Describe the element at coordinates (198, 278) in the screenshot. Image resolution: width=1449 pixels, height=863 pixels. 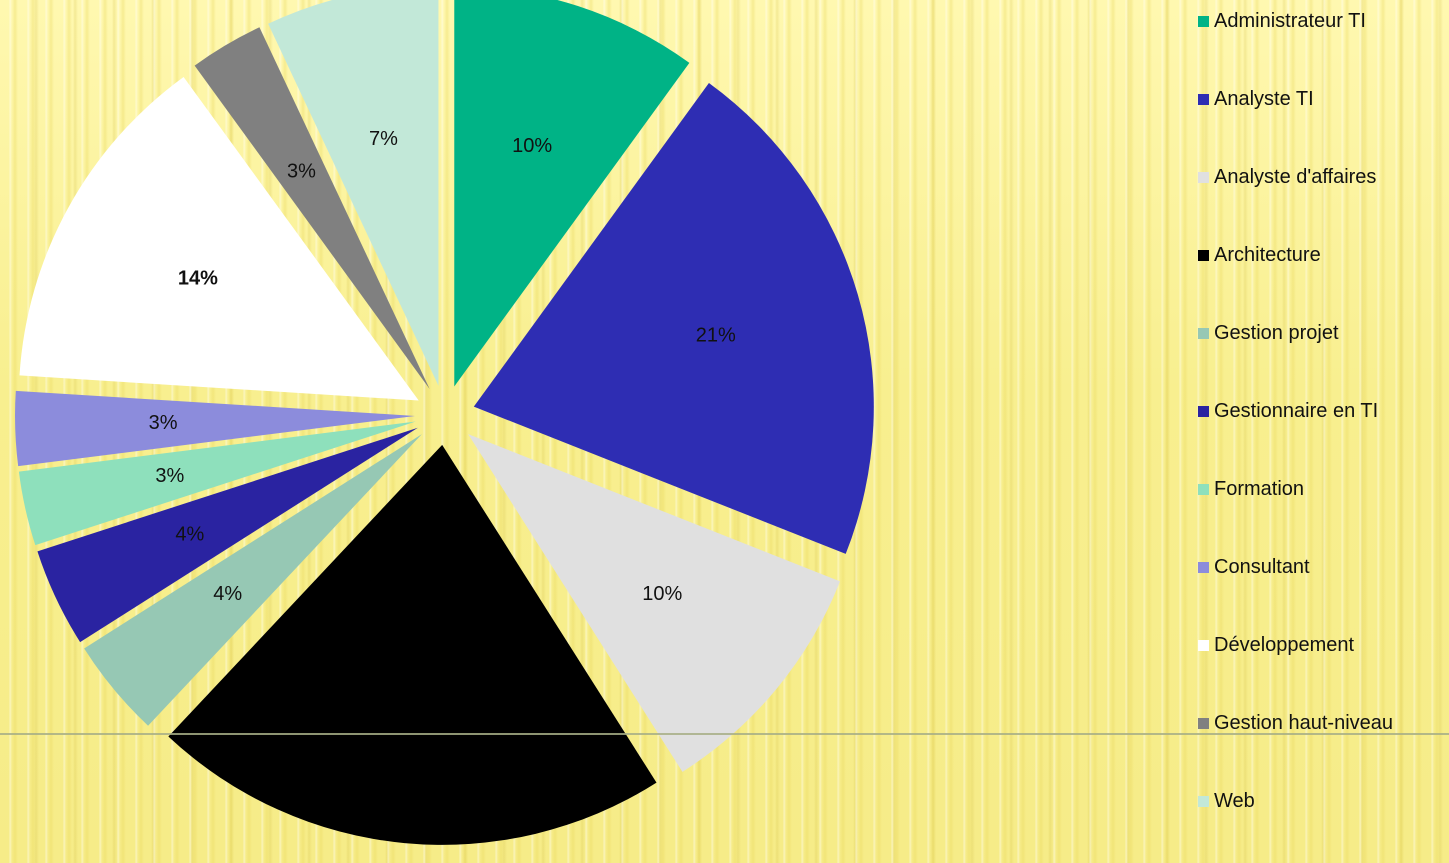
I see `data-label-developpement: 14%` at that location.